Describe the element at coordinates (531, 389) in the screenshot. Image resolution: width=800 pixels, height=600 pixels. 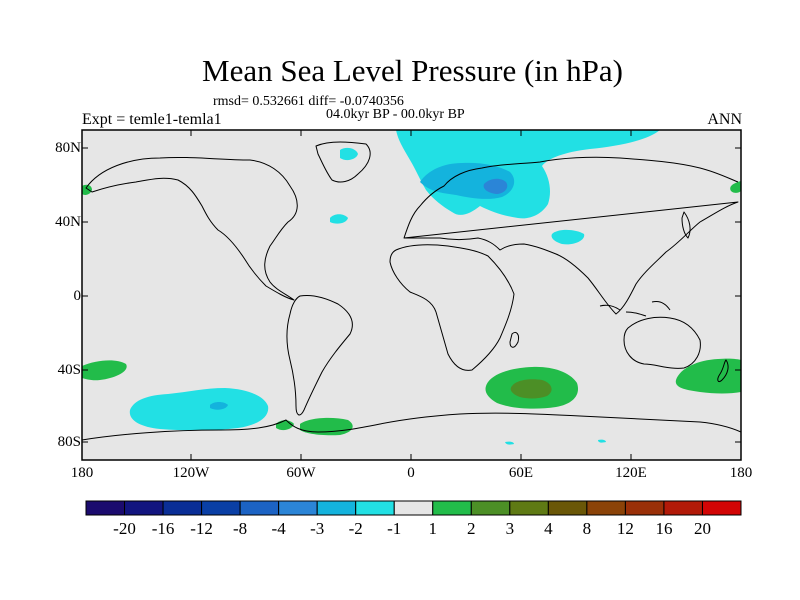
I see `anomaly-region-southern-indian-core` at that location.